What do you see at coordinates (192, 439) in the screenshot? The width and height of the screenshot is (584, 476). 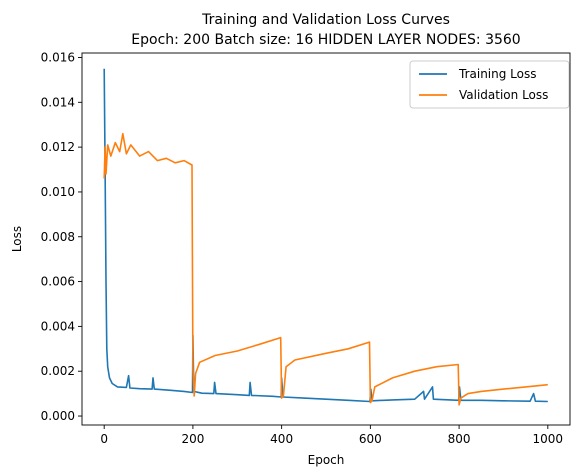 I see `x-tick-label: 200` at bounding box center [192, 439].